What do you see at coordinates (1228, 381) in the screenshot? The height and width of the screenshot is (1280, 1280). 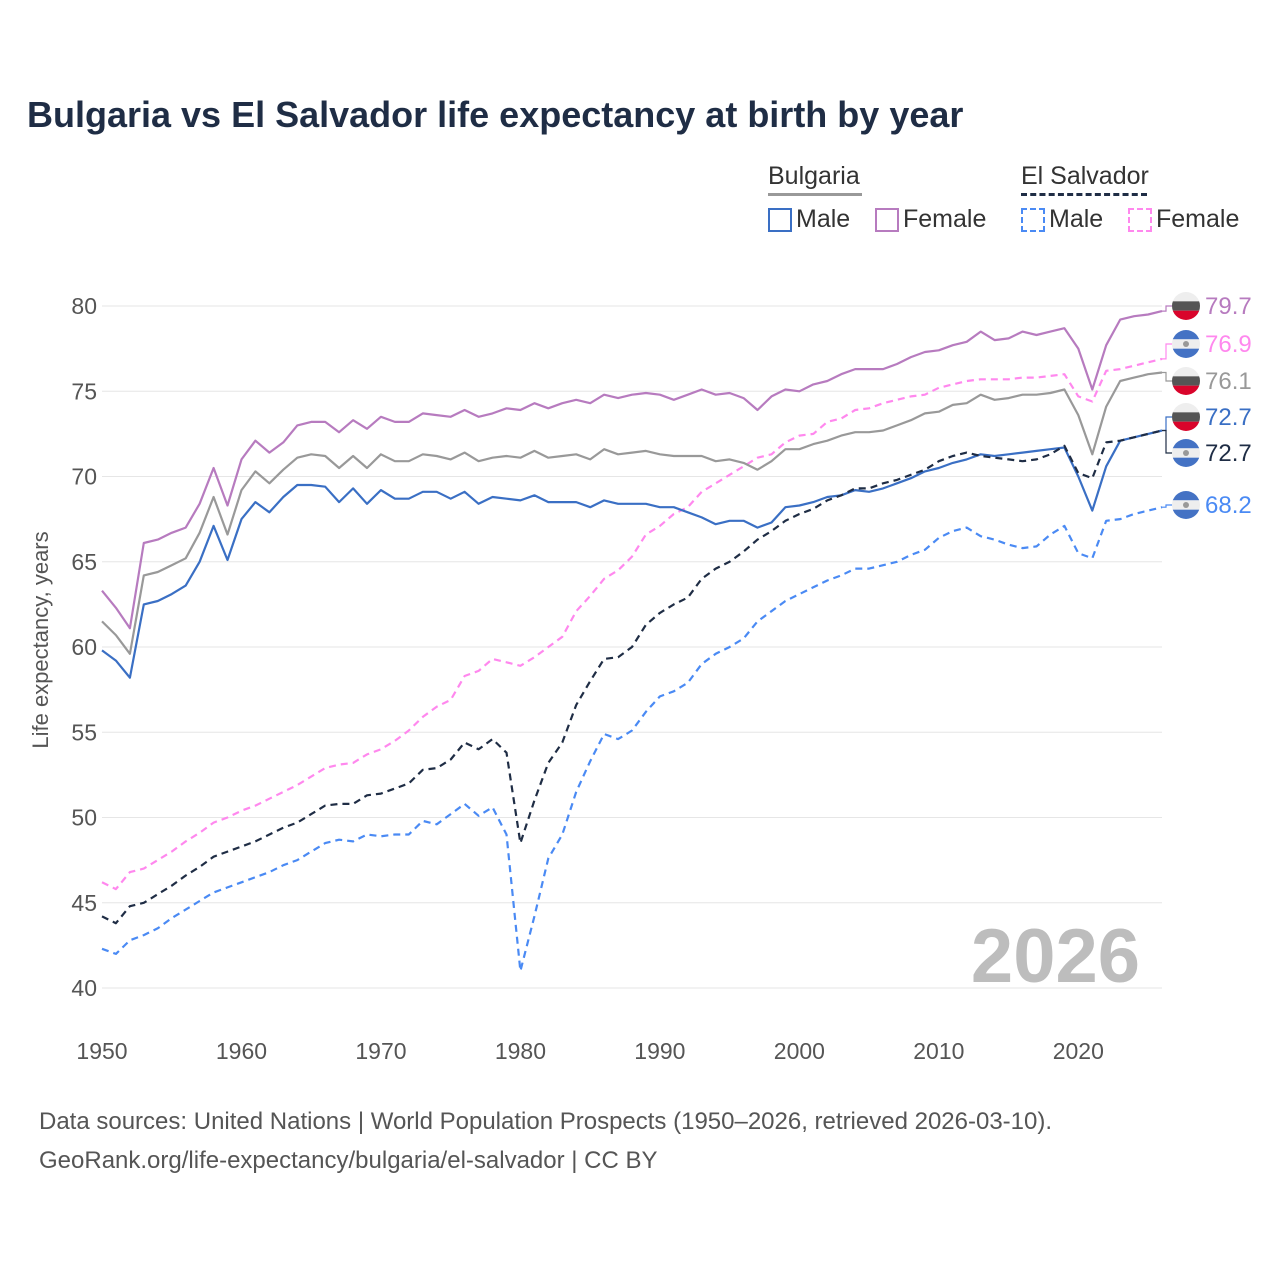 I see `end-value-label: 76.1` at bounding box center [1228, 381].